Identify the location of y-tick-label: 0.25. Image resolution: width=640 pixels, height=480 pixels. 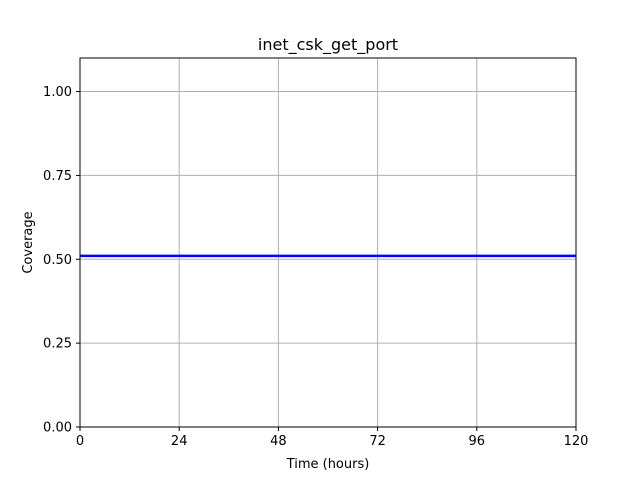
(57, 344).